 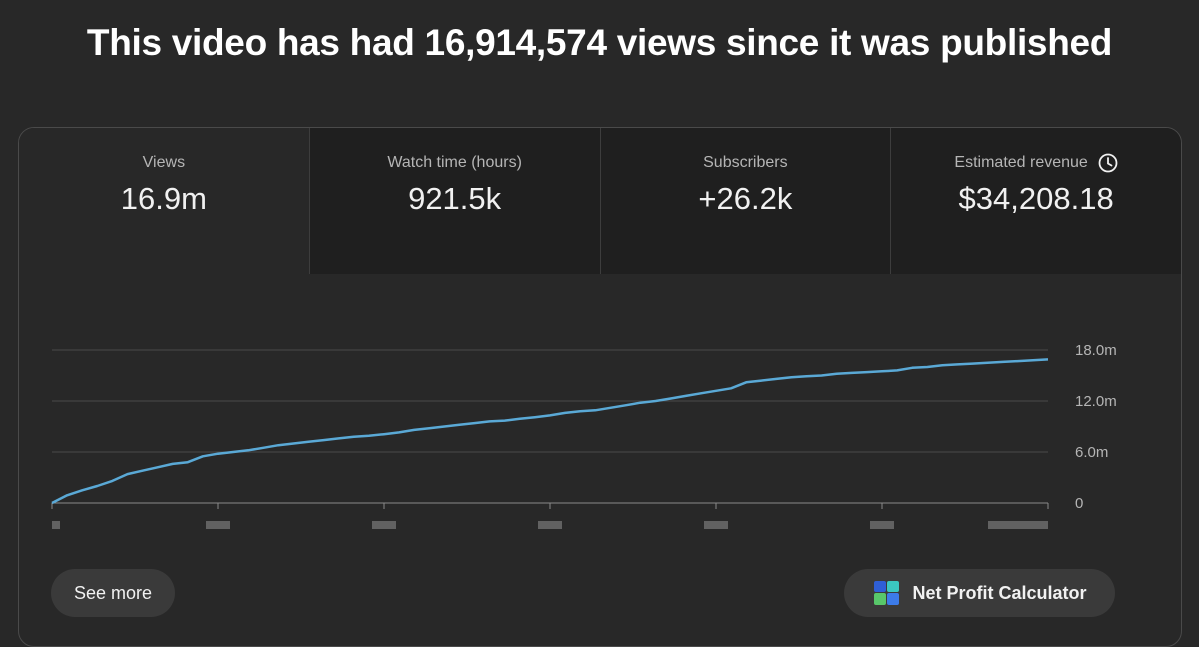 What do you see at coordinates (454, 162) in the screenshot?
I see `metric-label: Watch time (hours)` at bounding box center [454, 162].